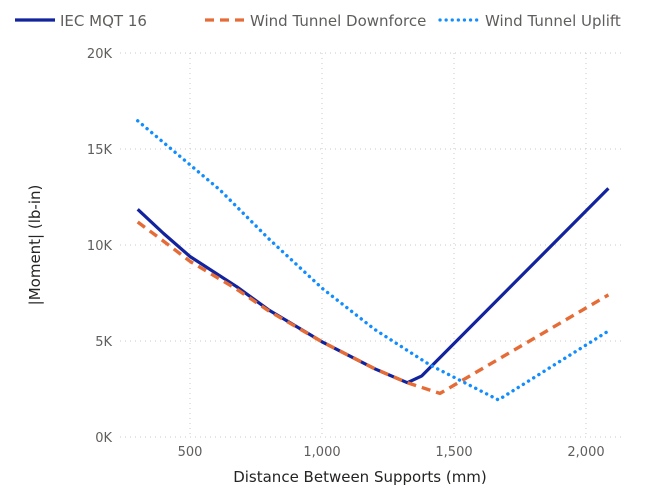 Image resolution: width=661 pixels, height=502 pixels. Describe the element at coordinates (103, 21) in the screenshot. I see `legend-label-0: IEC MQT 16` at that location.